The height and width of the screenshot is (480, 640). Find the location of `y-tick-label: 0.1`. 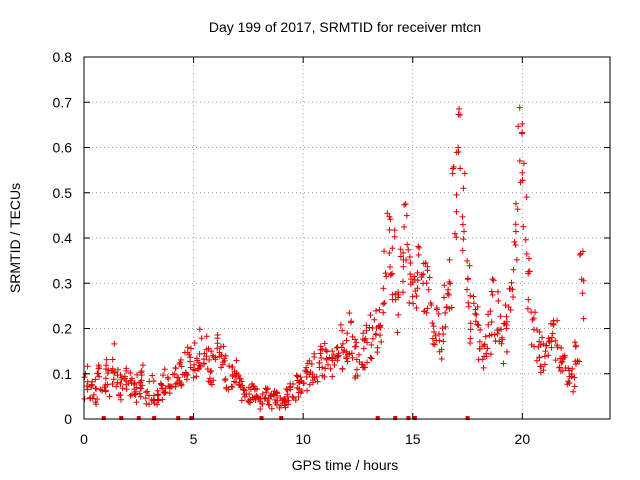

y-tick-label: 0.1 is located at coordinates (63, 374).